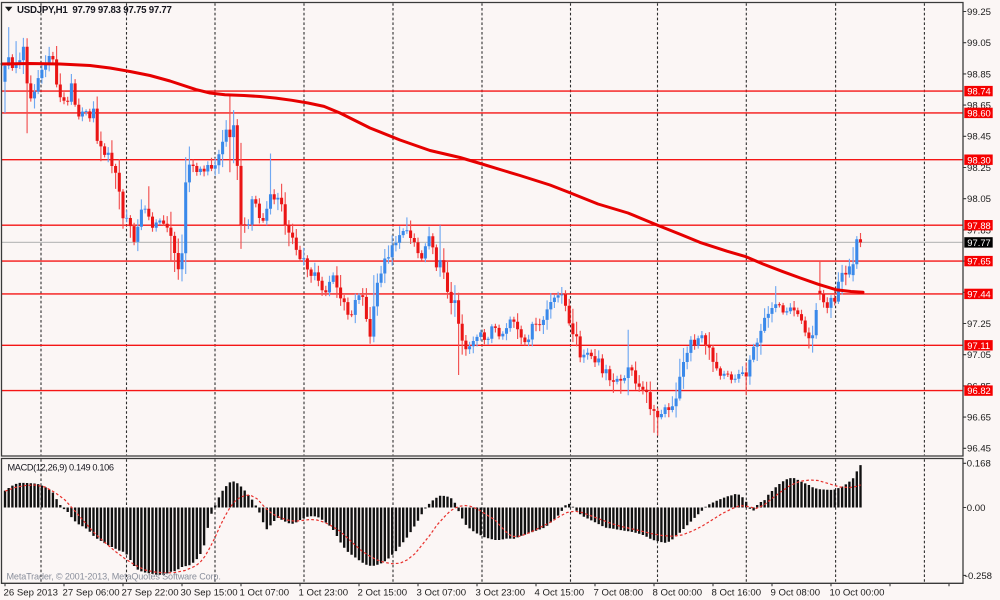  I want to click on svg-text: 97.77, so click(978, 242).